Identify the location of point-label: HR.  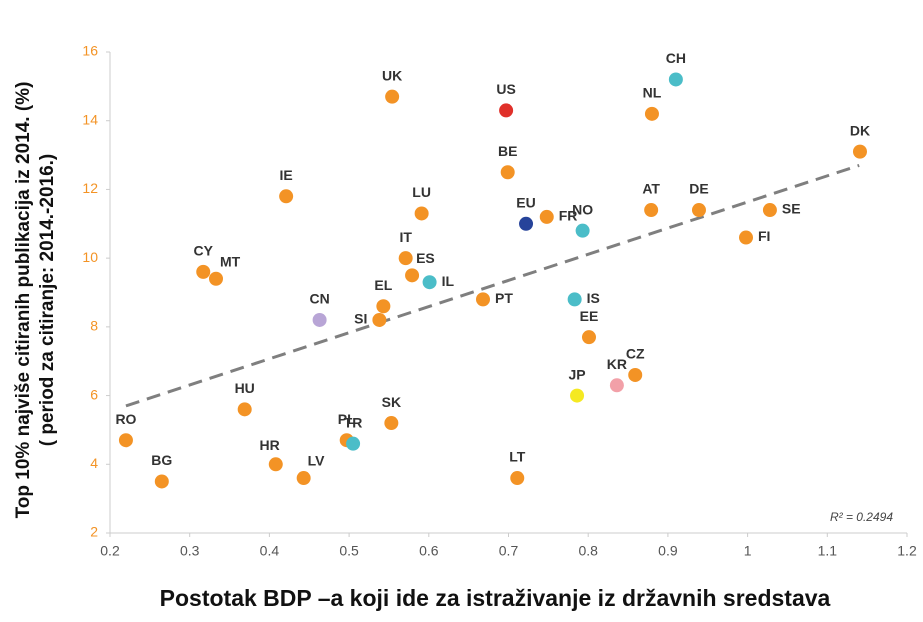
(270, 445).